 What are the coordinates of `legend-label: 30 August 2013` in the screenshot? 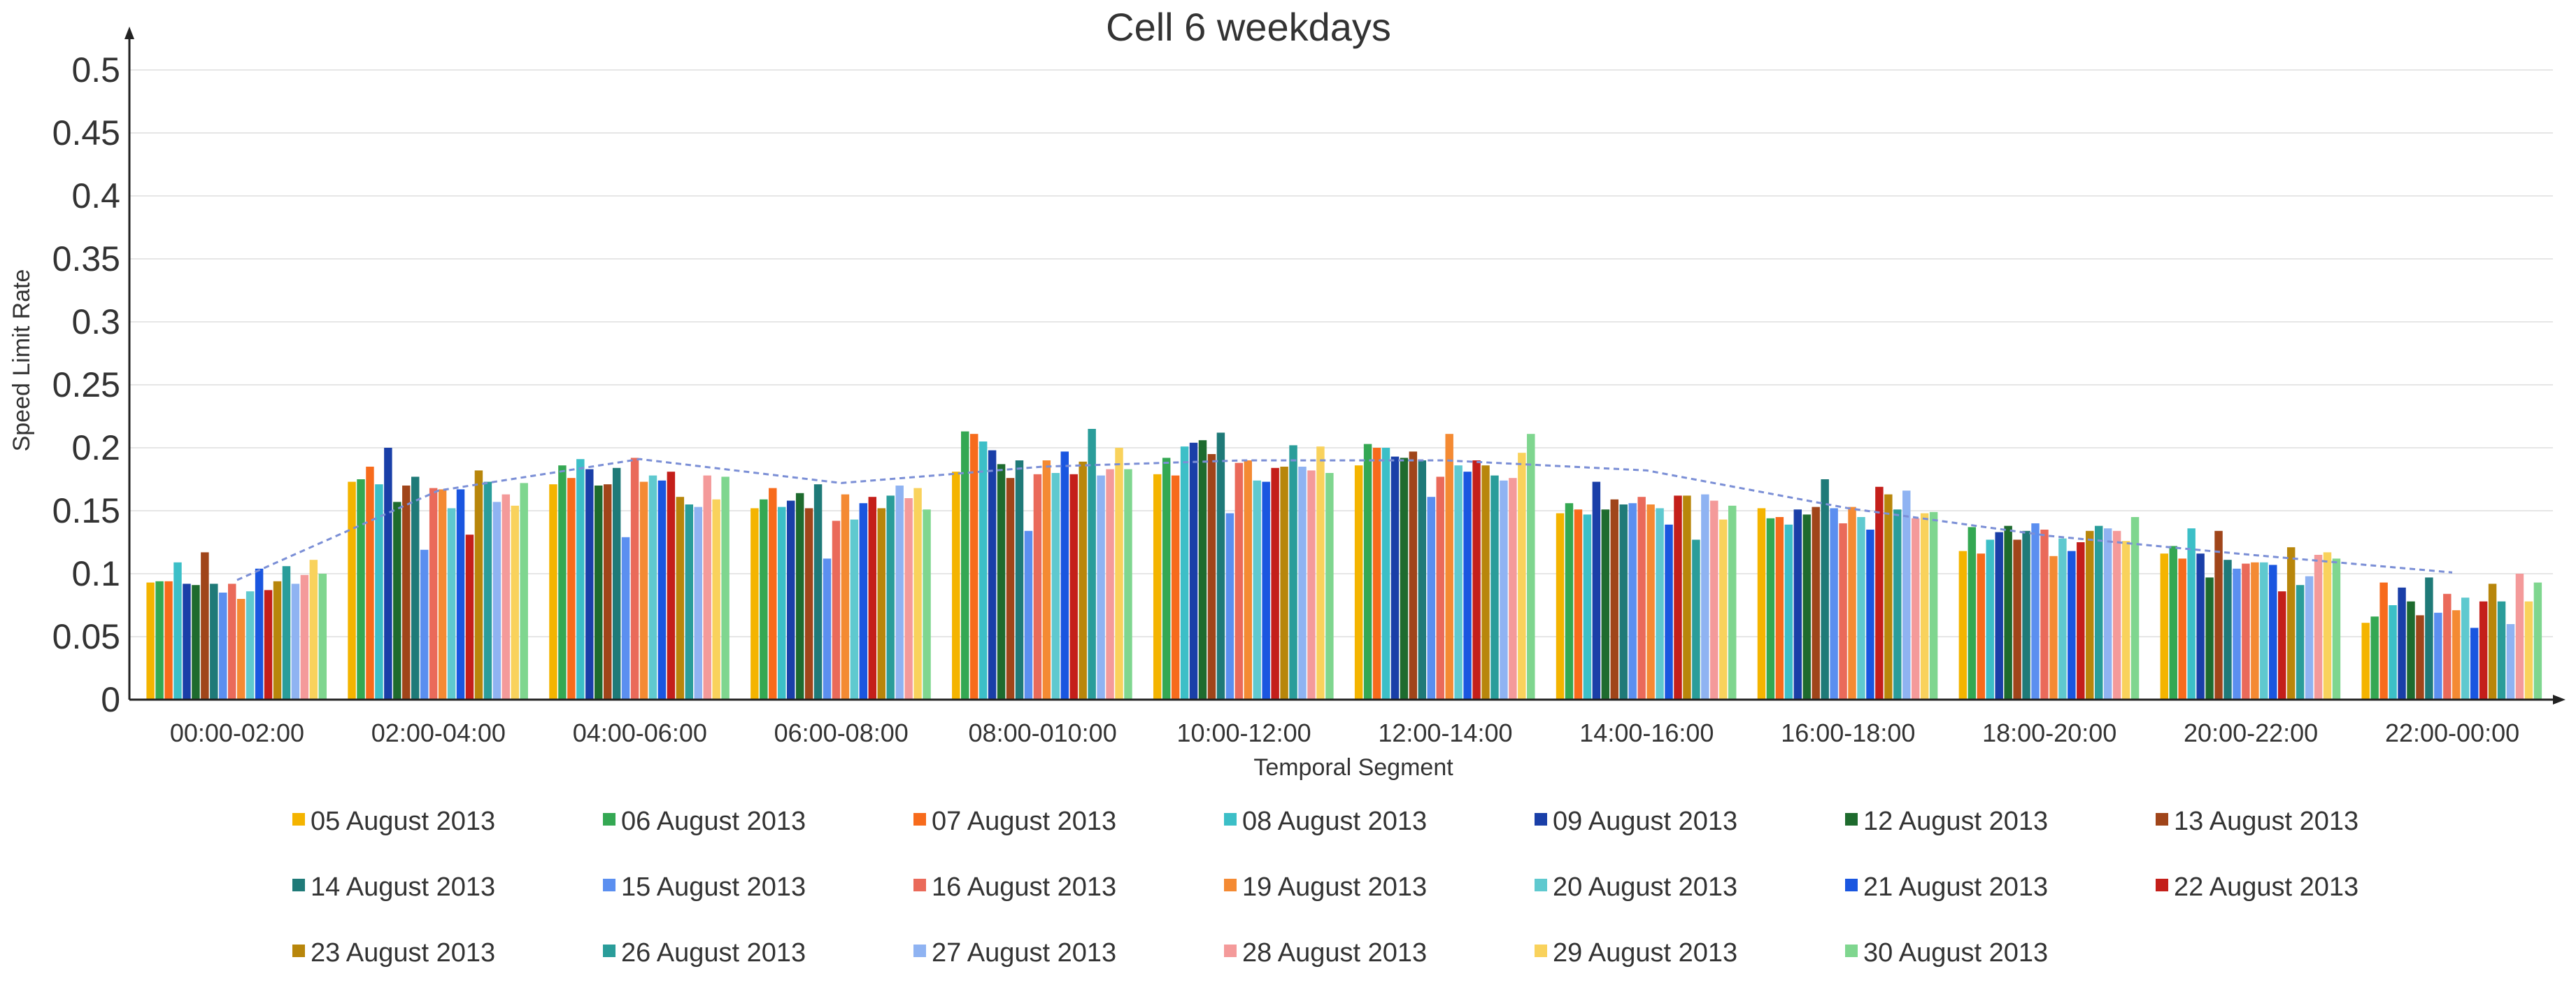 It's located at (1955, 953).